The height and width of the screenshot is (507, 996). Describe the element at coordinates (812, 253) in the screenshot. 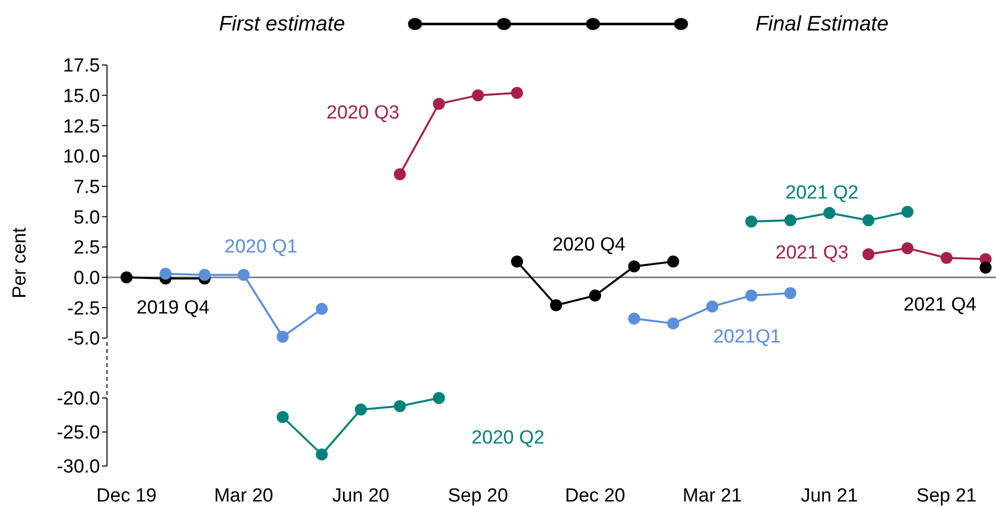

I see `series-label: 2021 Q3` at that location.